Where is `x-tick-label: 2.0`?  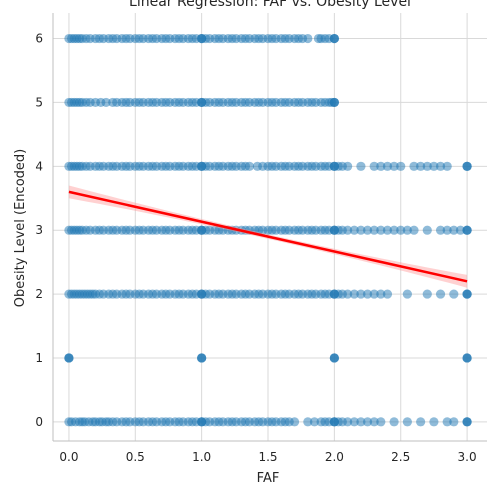 x-tick-label: 2.0 is located at coordinates (334, 457).